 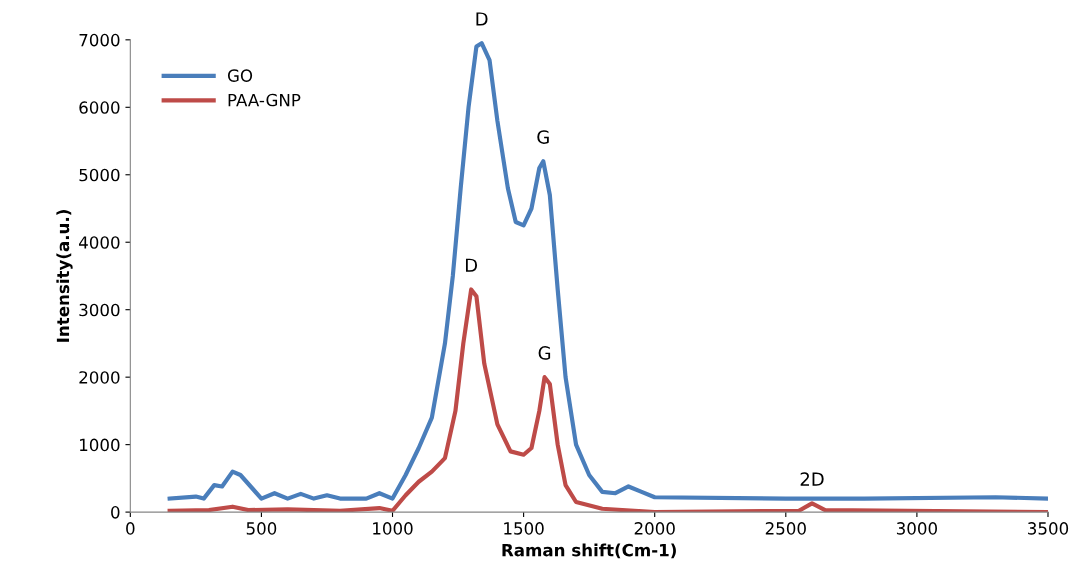 I want to click on x-tick-label: 500, so click(x=261, y=528).